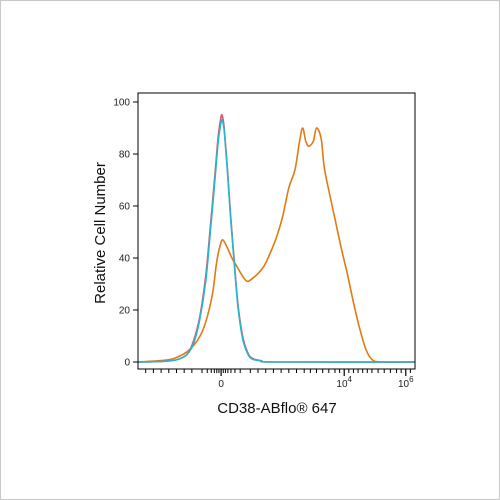 This screenshot has height=500, width=500. I want to click on y-tick-label-2: 40, so click(125, 259).